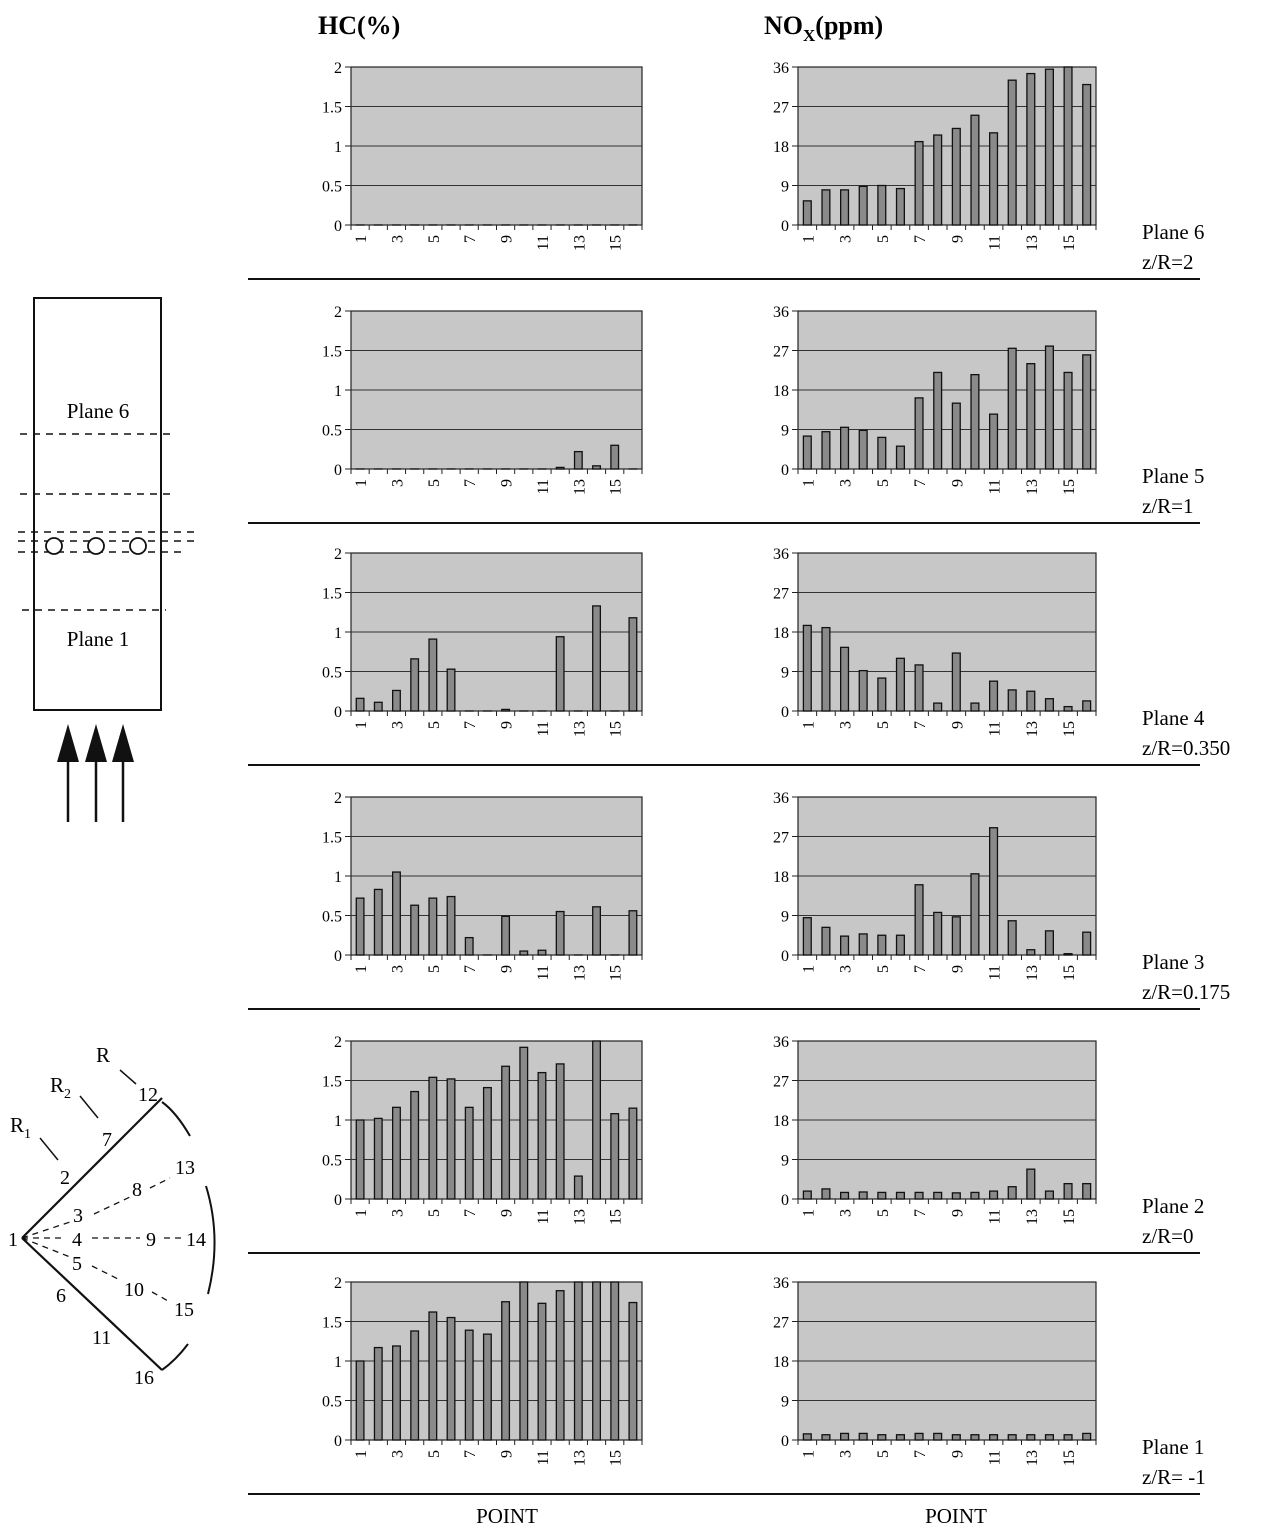  Describe the element at coordinates (470, 1454) in the screenshot. I see `x-tick-label: 7` at that location.